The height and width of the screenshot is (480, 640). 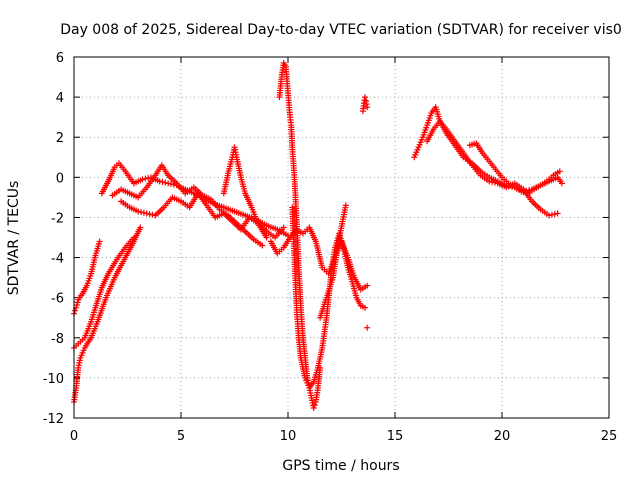 What do you see at coordinates (53, 379) in the screenshot?
I see `y-tick-label: -10` at bounding box center [53, 379].